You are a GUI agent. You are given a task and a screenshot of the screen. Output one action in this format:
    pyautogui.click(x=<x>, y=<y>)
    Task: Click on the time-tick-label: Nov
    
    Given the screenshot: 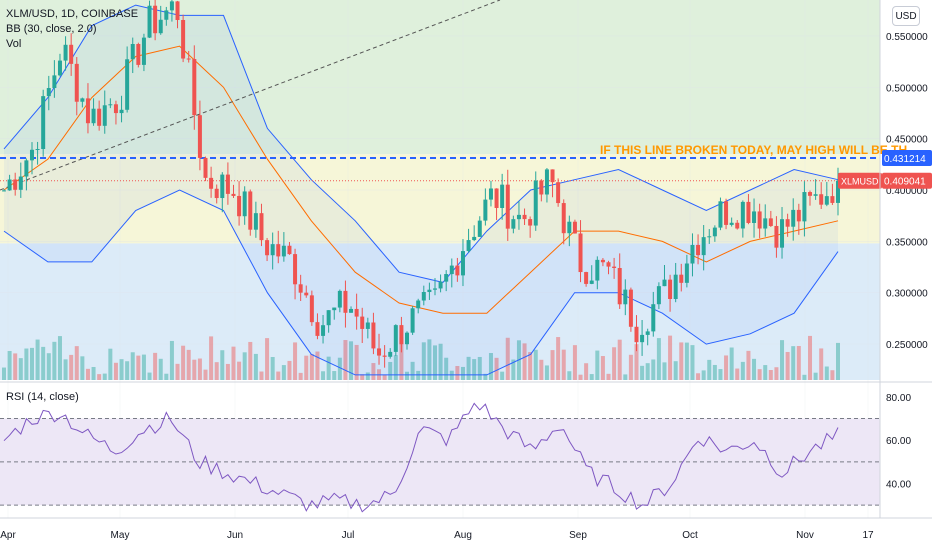 What is the action you would take?
    pyautogui.click(x=805, y=535)
    